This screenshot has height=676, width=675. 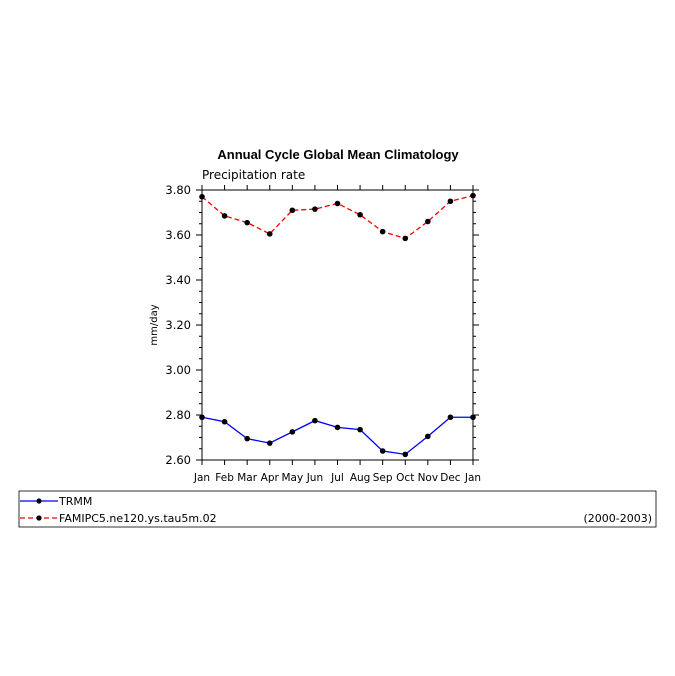 What do you see at coordinates (154, 324) in the screenshot?
I see `y-axis-label: mm/day` at bounding box center [154, 324].